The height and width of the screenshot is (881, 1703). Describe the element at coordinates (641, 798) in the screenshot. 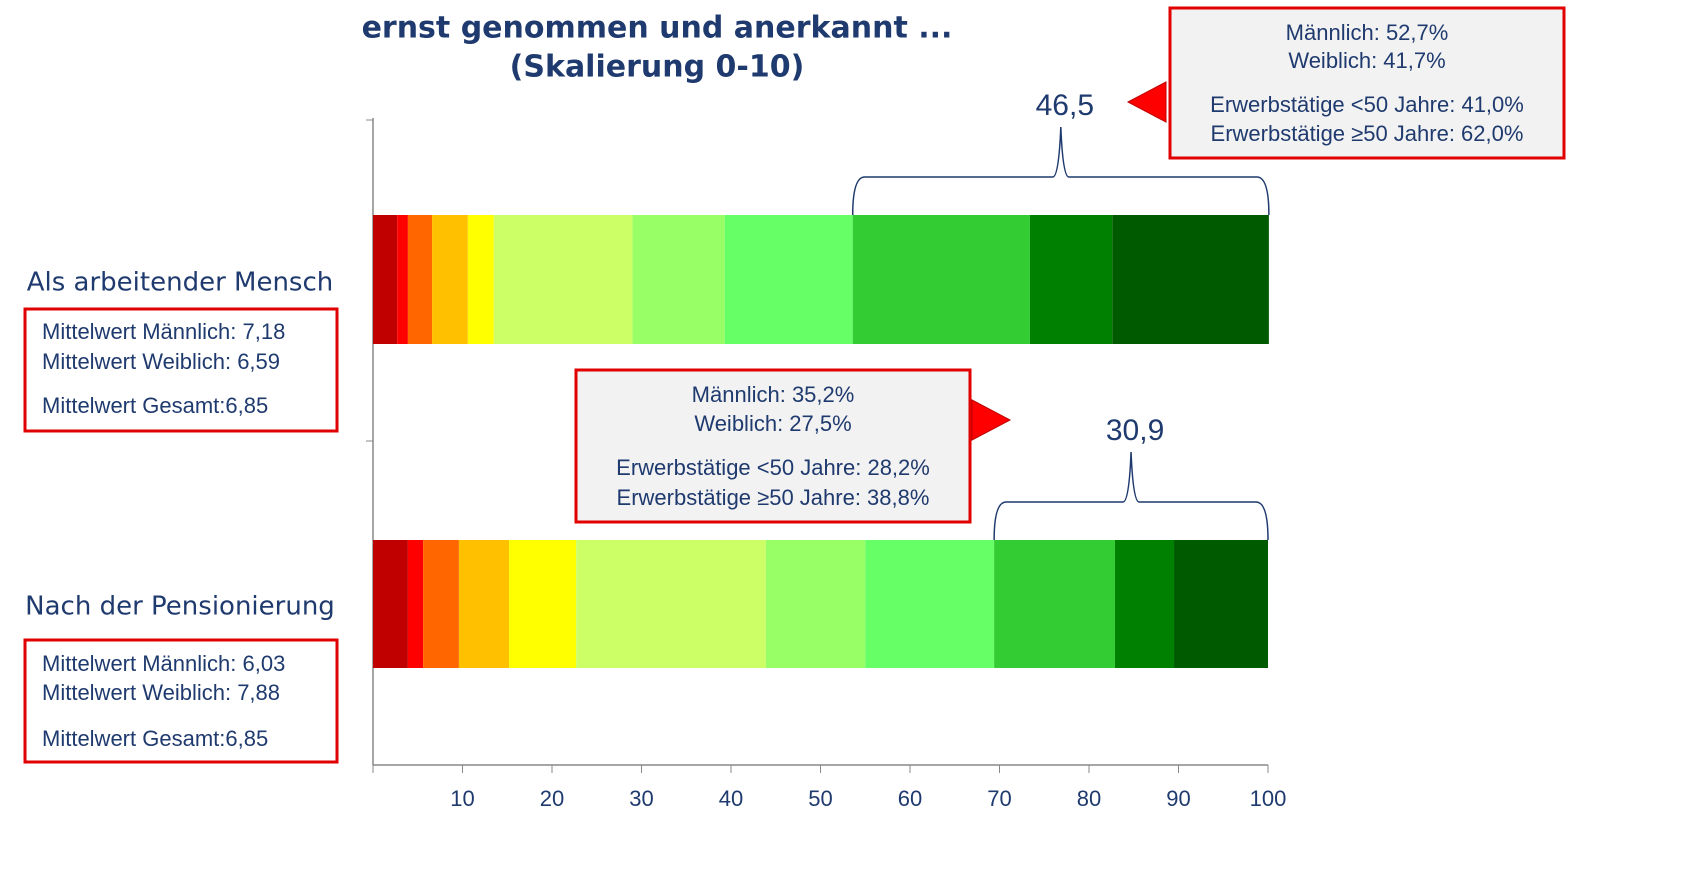

I see `x-tick-label: 30` at that location.